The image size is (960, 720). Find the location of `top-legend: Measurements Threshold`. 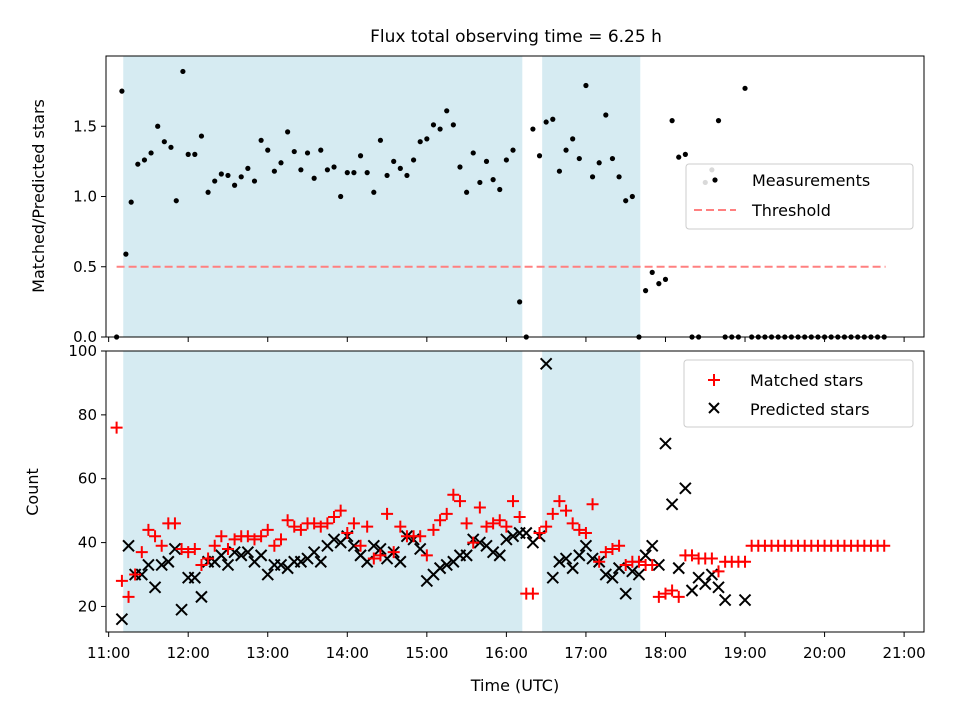

top-legend: Measurements Threshold is located at coordinates (799, 196).